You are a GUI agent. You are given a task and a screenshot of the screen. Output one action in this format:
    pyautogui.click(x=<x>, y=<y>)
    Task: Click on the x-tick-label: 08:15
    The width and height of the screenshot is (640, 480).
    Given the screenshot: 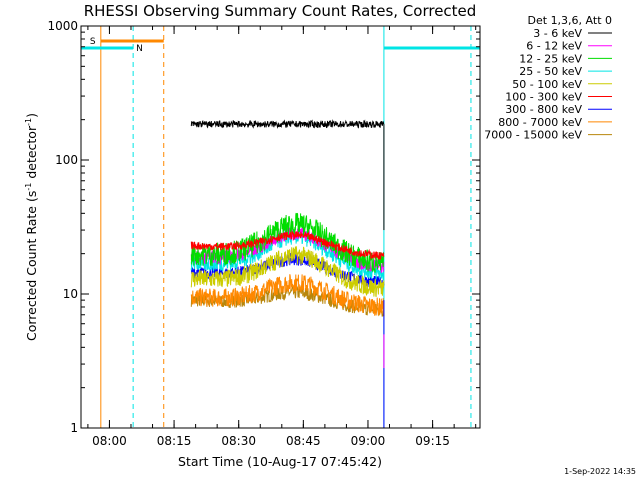 What is the action you would take?
    pyautogui.click(x=174, y=441)
    